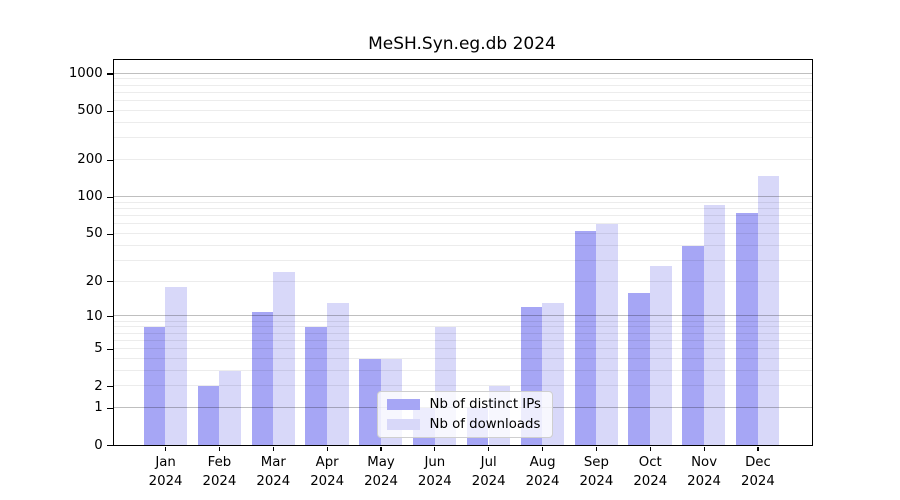 The width and height of the screenshot is (900, 500). I want to click on bar-downloads-mar, so click(284, 359).